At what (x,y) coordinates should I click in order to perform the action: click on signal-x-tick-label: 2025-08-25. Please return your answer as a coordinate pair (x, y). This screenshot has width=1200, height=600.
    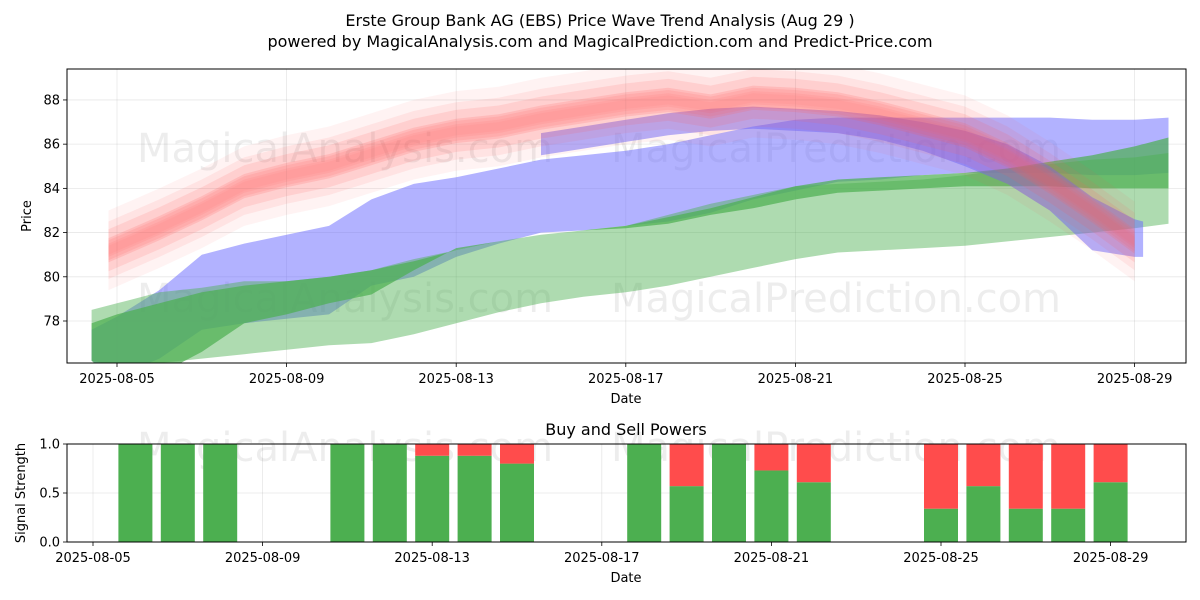
    Looking at the image, I should click on (941, 558).